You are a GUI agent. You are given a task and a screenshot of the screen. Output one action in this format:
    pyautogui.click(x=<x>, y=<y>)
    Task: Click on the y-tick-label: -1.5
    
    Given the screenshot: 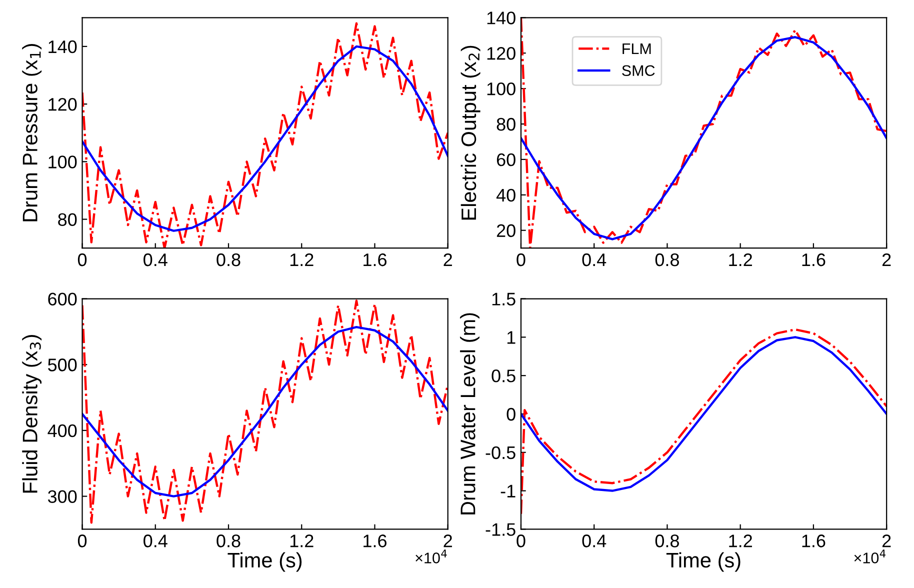 What is the action you would take?
    pyautogui.click(x=501, y=529)
    